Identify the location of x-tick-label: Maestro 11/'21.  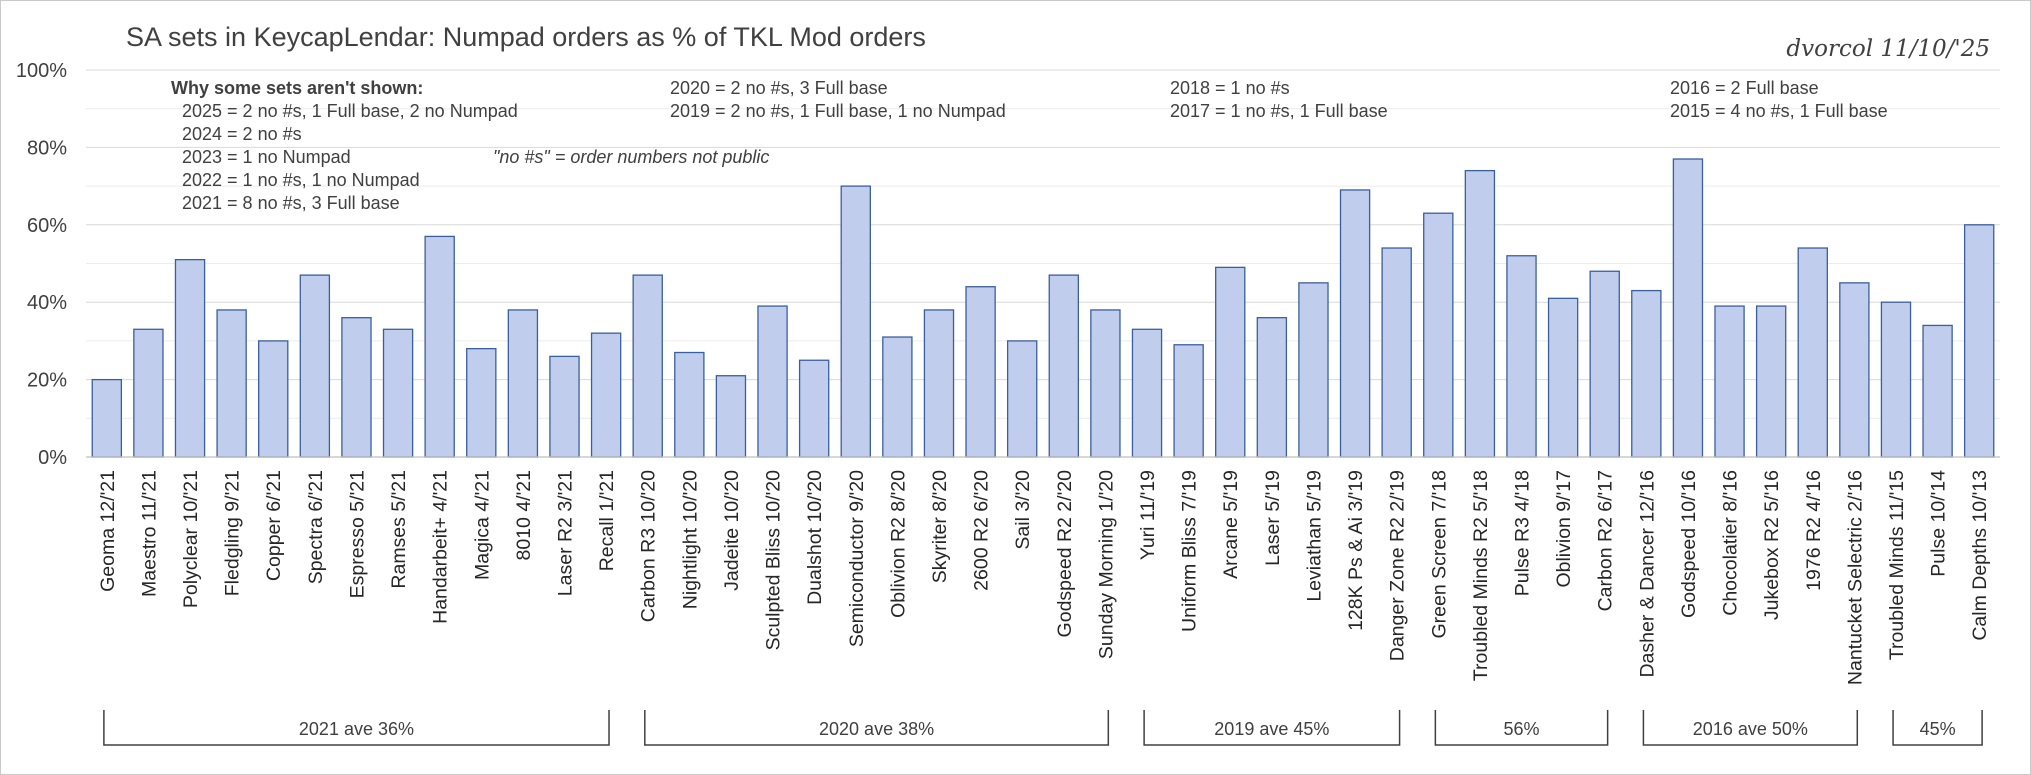
(149, 533).